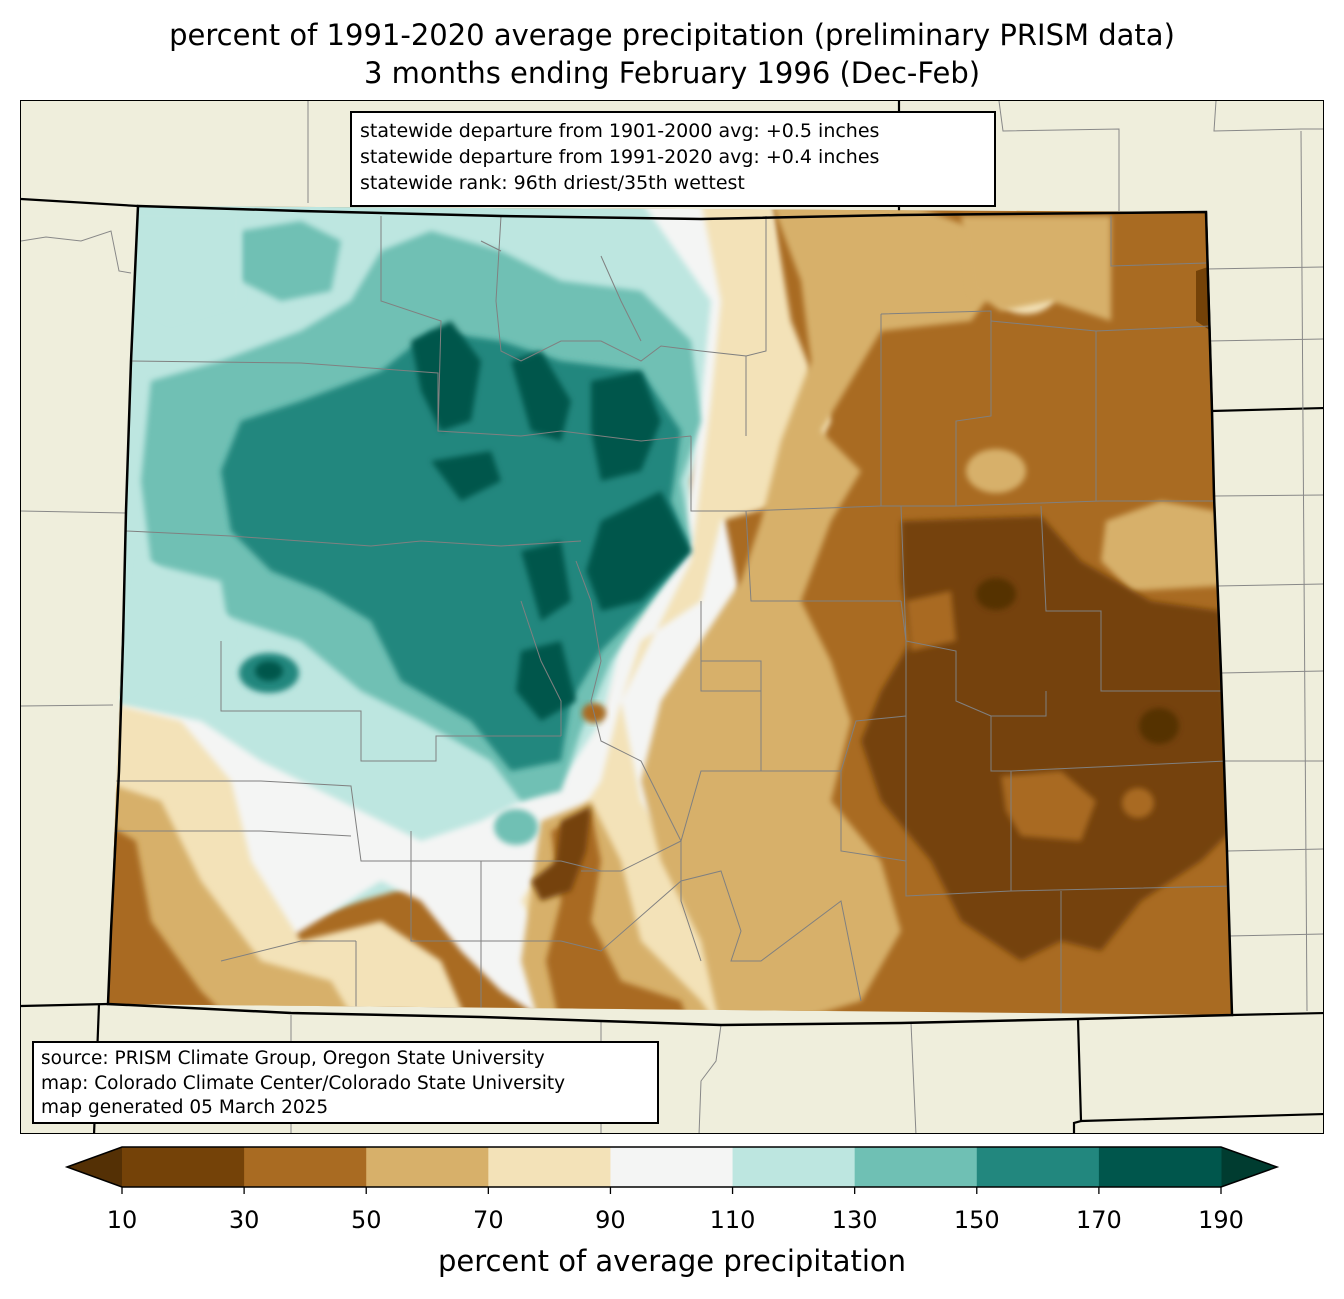 Image resolution: width=1344 pixels, height=1299 pixels. What do you see at coordinates (185, 1107) in the screenshot?
I see `generated-date-line: map generated 05 March 2025` at bounding box center [185, 1107].